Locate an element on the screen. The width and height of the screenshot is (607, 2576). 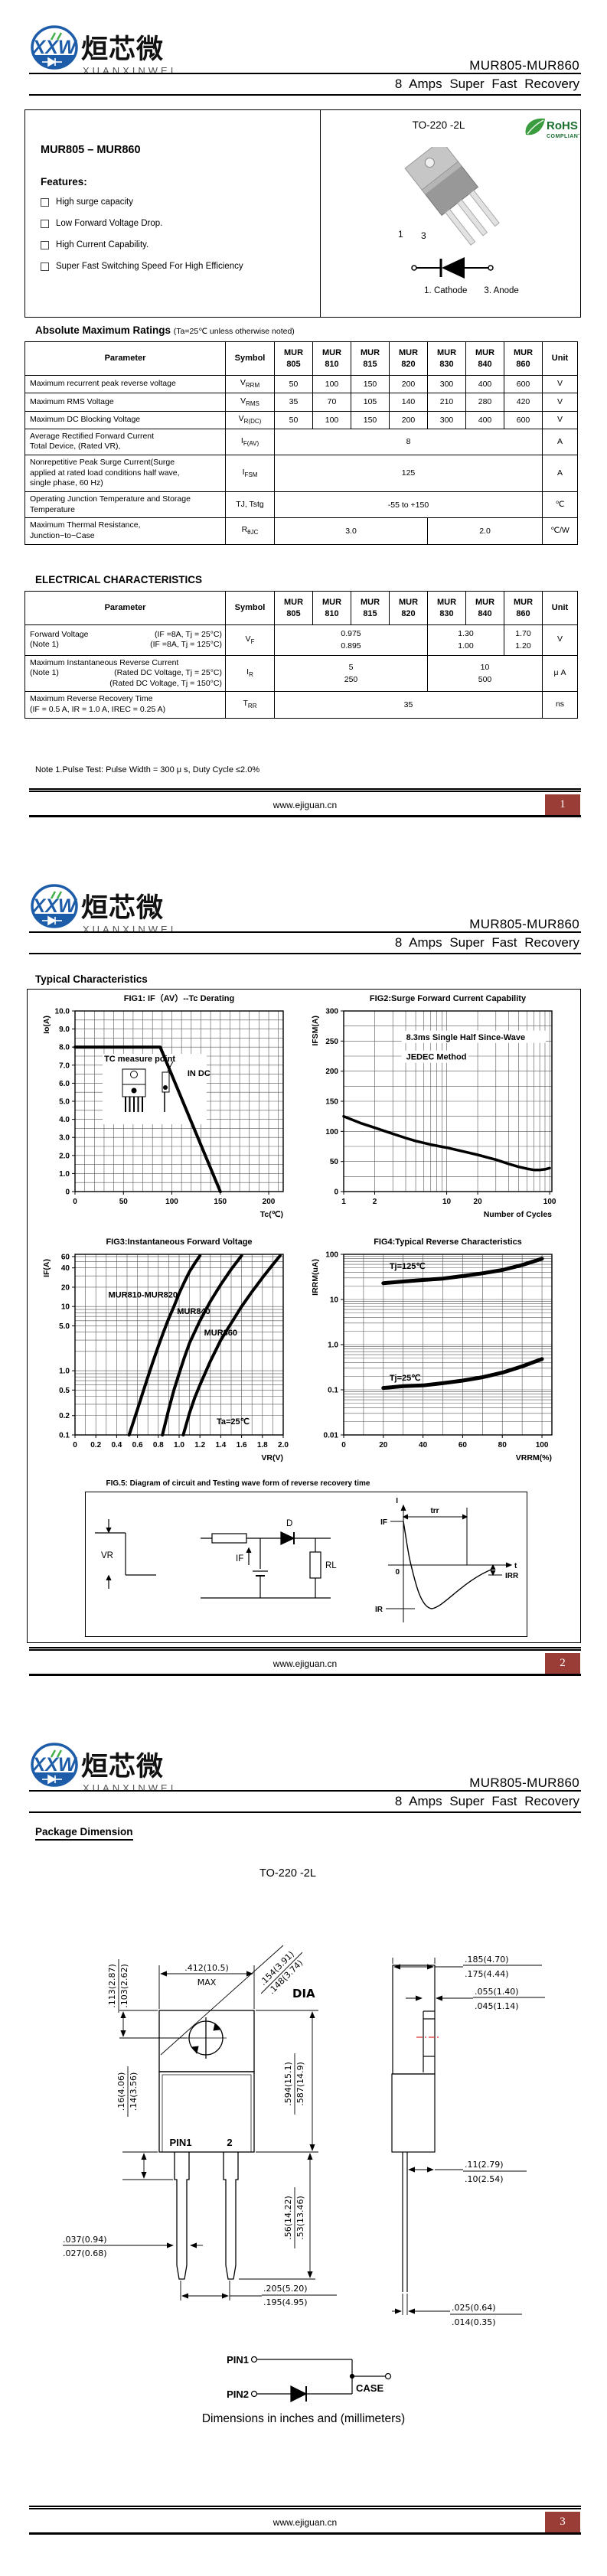
abs-max-heading-text: Absolute Maximum Ratings is located at coordinates (103, 330).